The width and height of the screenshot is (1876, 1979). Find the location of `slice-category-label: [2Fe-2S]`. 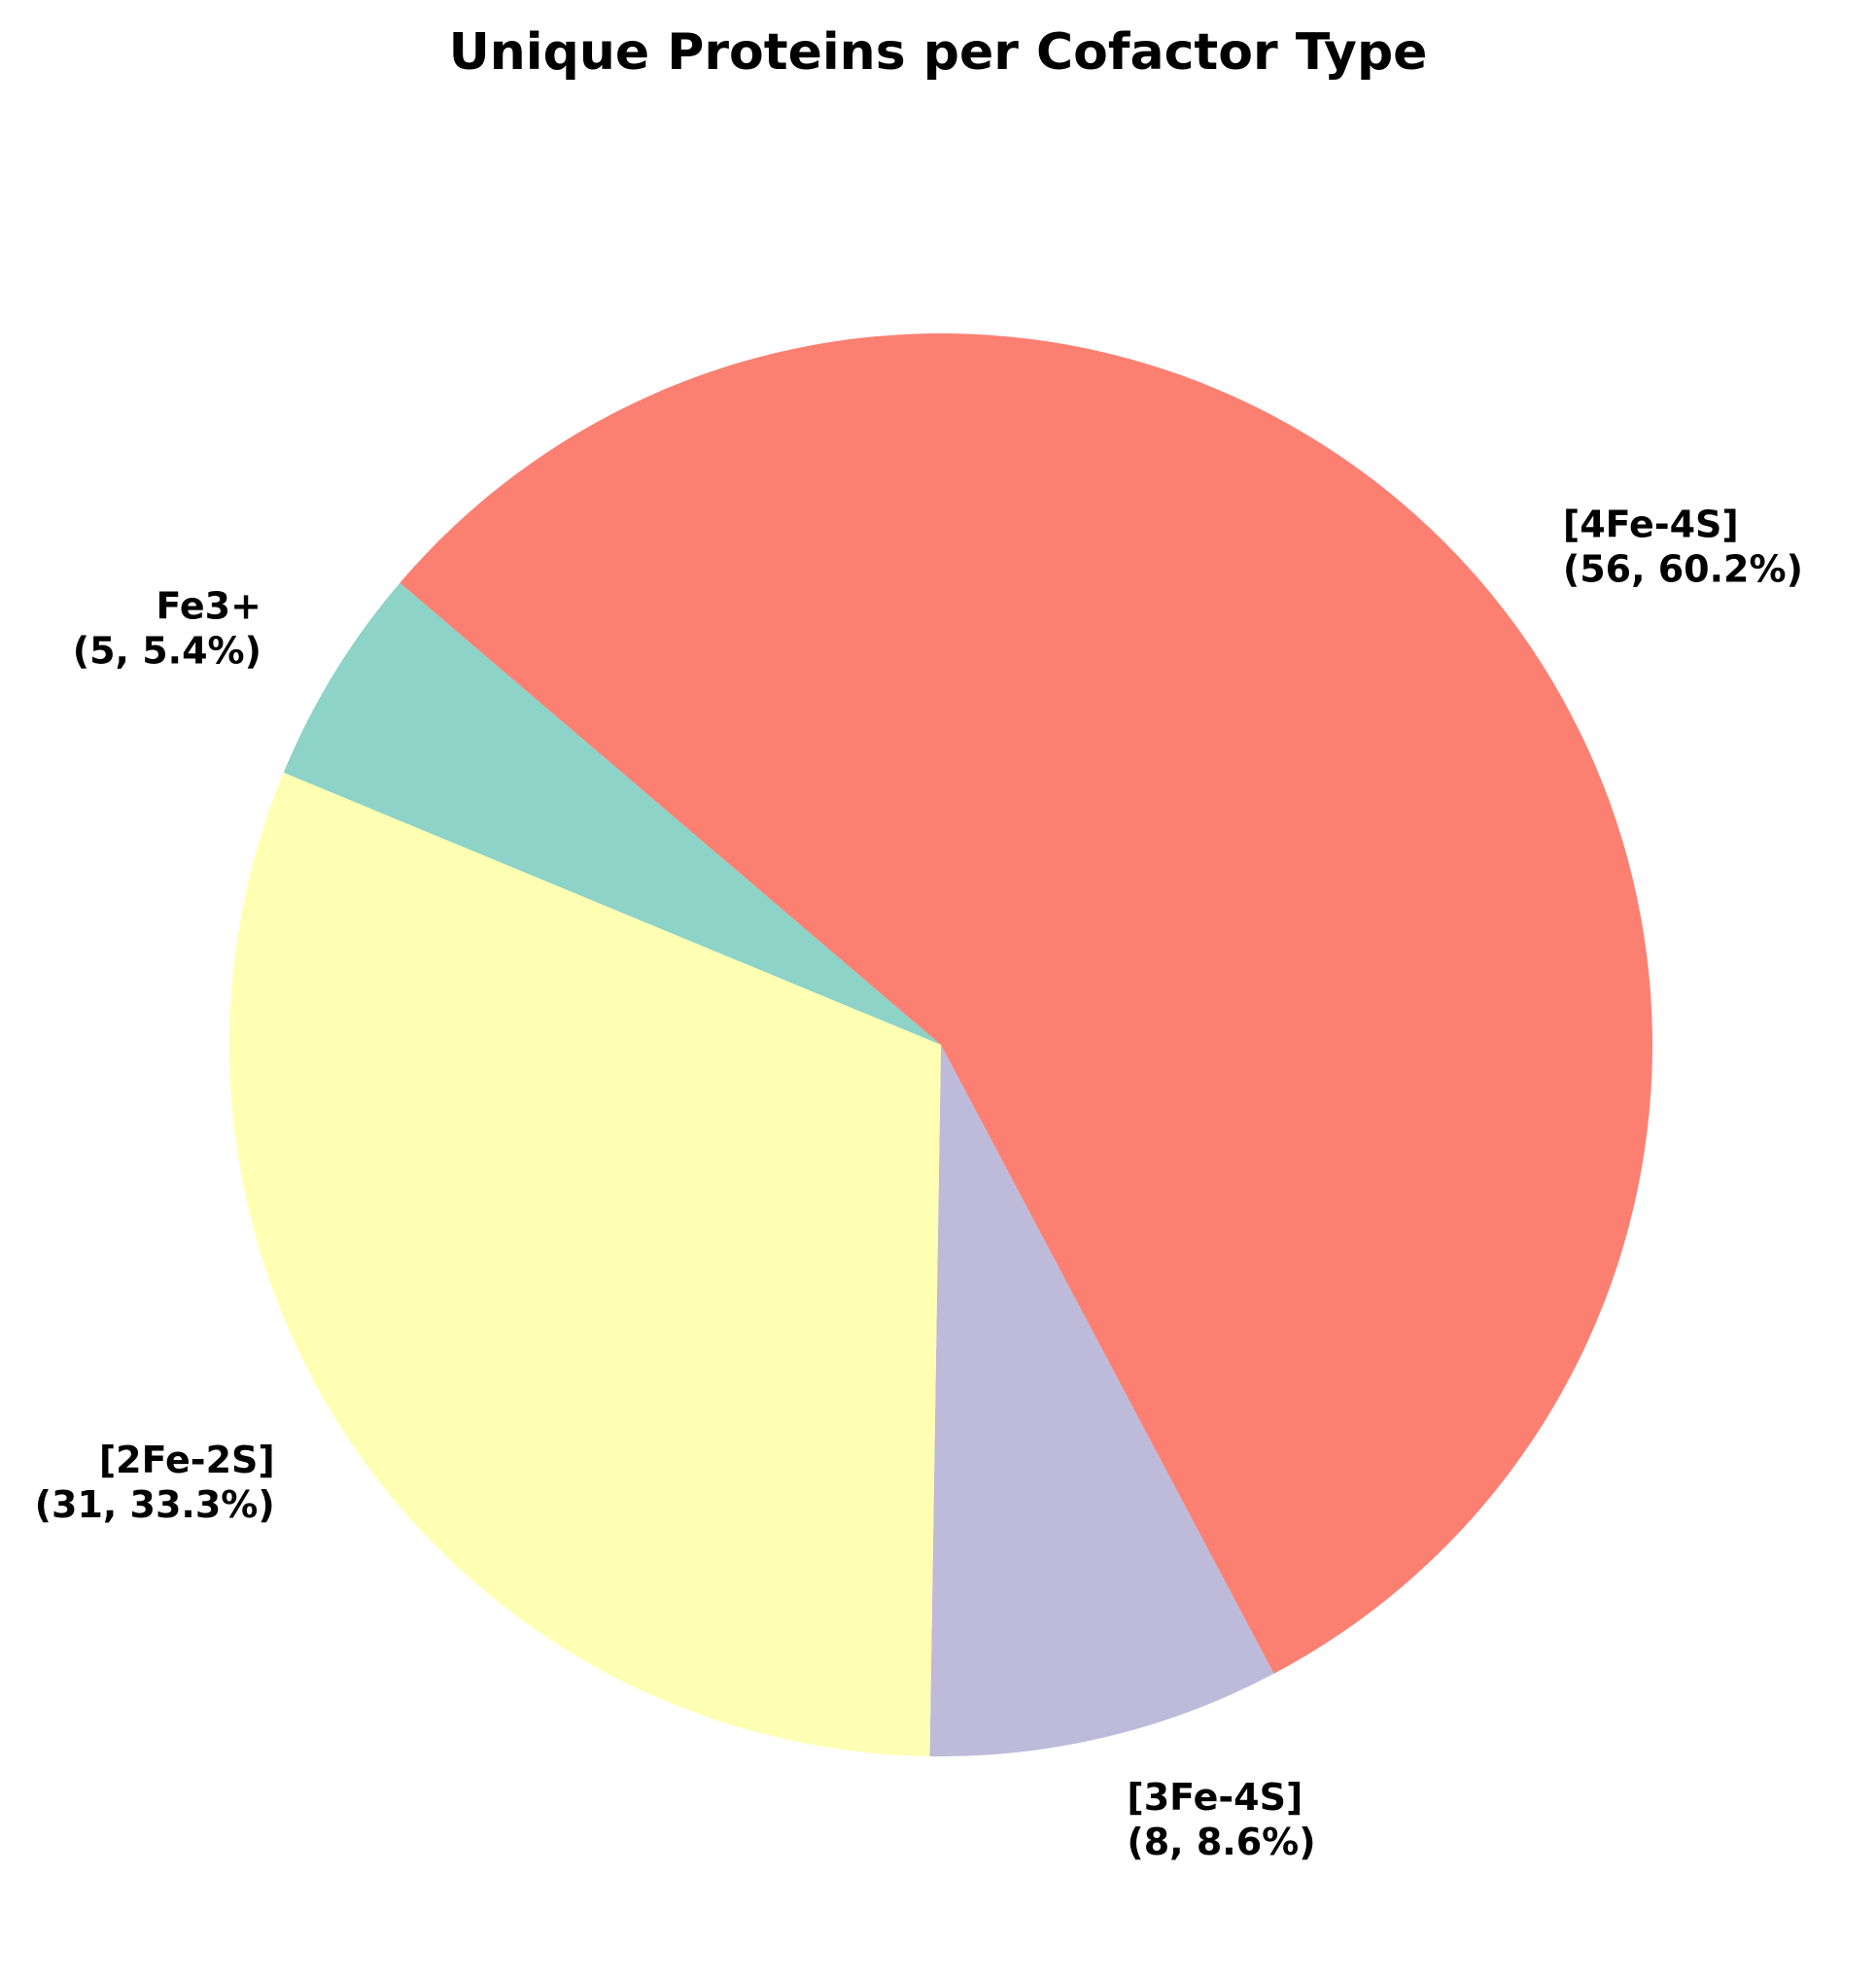

slice-category-label: [2Fe-2S] is located at coordinates (187, 1460).